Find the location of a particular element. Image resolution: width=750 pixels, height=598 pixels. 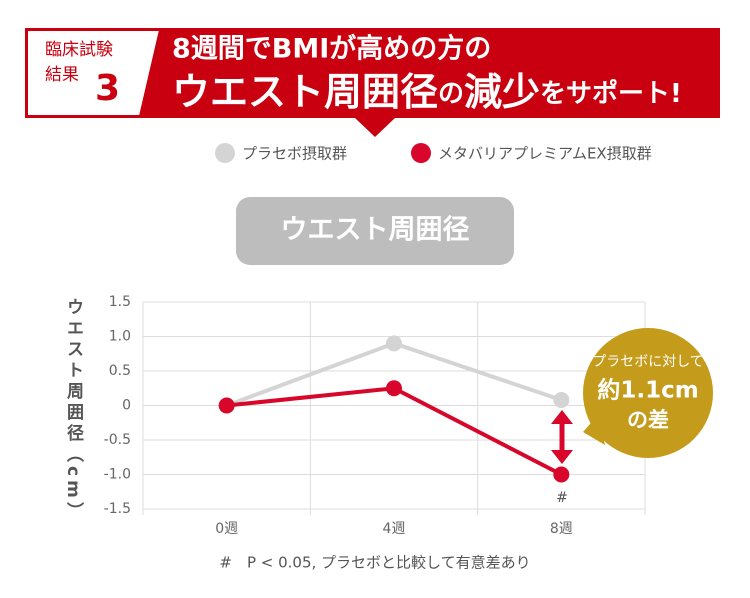

y-tick-label: 0.5 is located at coordinates (120, 371).